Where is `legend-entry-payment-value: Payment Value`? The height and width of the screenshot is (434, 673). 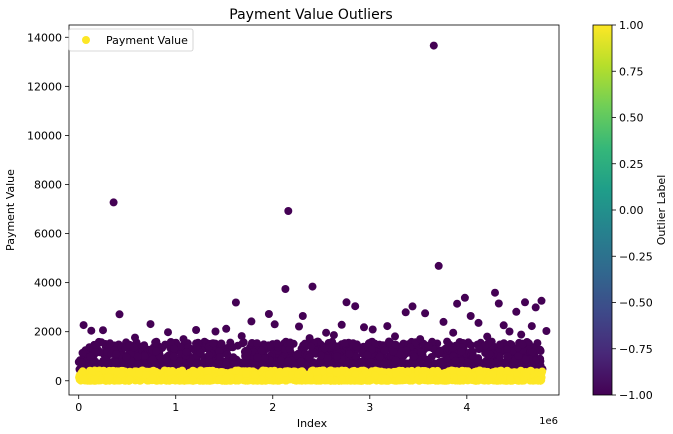
legend-entry-payment-value: Payment Value is located at coordinates (147, 40).